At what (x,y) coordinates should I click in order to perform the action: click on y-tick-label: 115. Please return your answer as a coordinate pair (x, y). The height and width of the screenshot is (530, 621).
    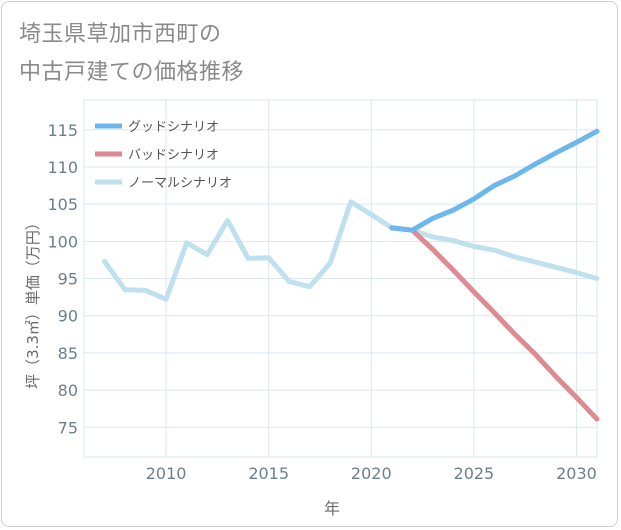
    Looking at the image, I should click on (62, 130).